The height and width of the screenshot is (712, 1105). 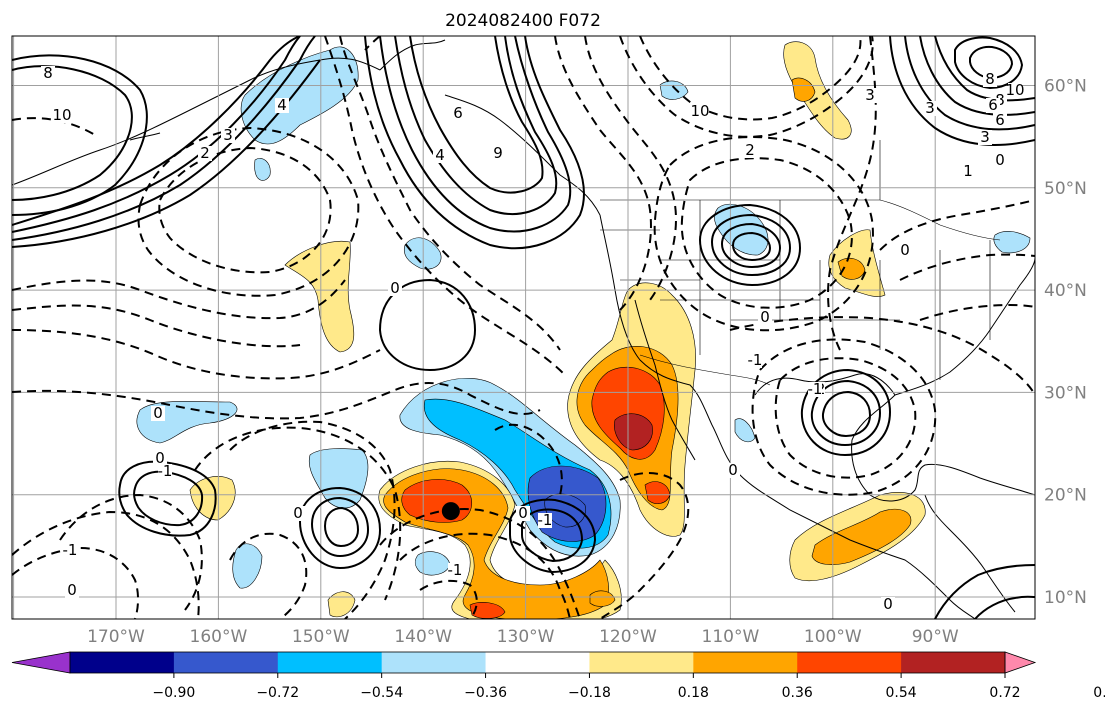 What do you see at coordinates (381, 693) in the screenshot?
I see `colorbar-tick-label: −0.54` at bounding box center [381, 693].